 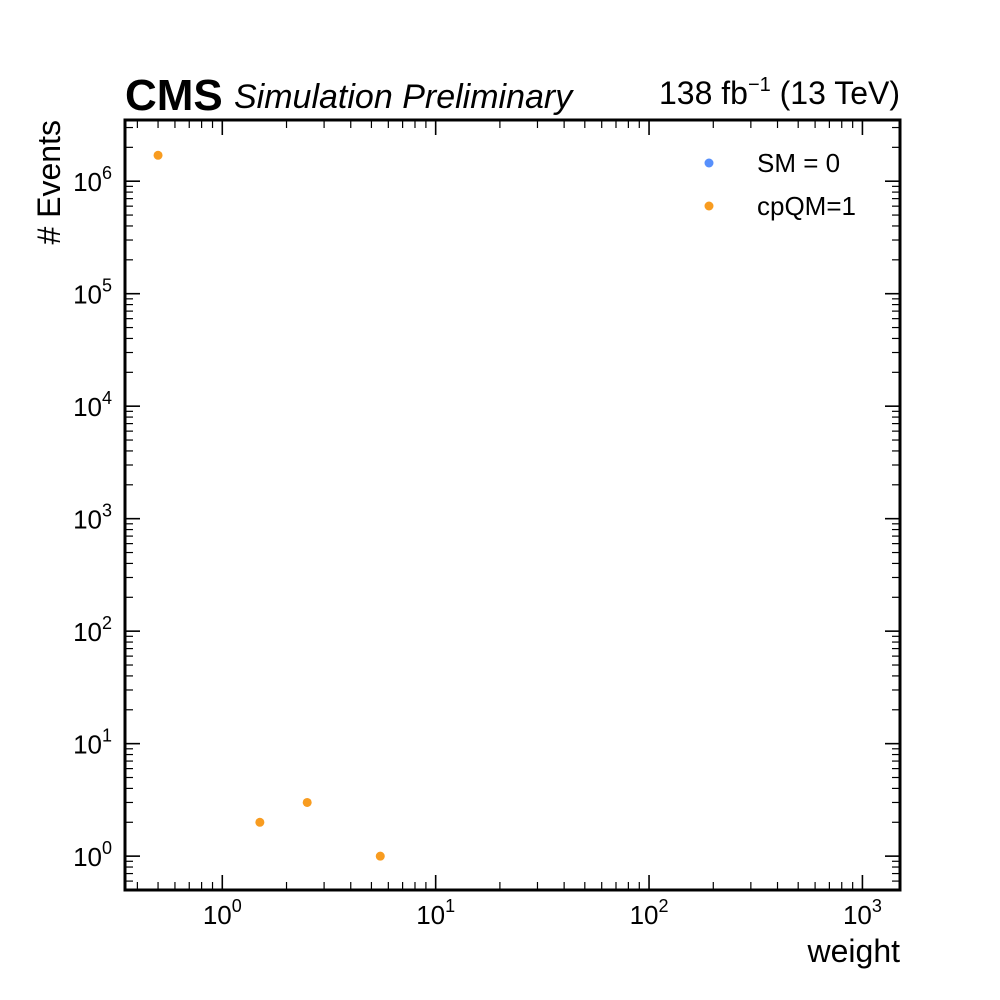 I want to click on x-axis-title: weight, so click(x=854, y=951).